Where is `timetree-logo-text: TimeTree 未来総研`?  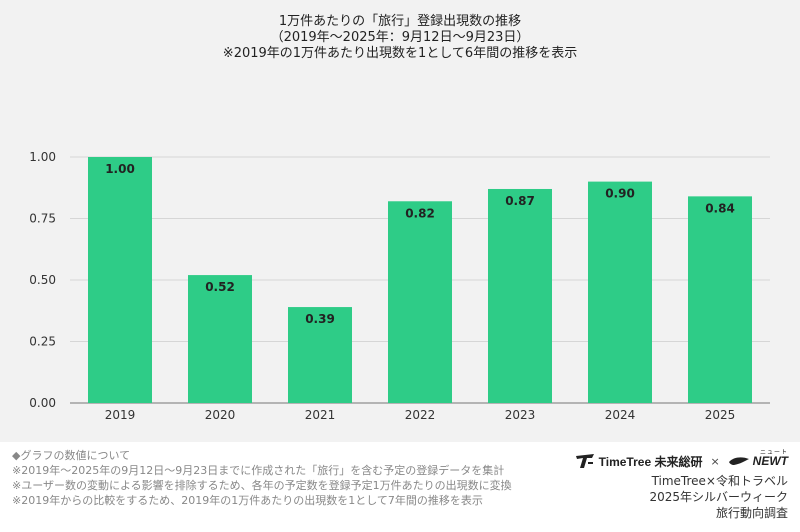
timetree-logo-text: TimeTree 未来総研 is located at coordinates (650, 461).